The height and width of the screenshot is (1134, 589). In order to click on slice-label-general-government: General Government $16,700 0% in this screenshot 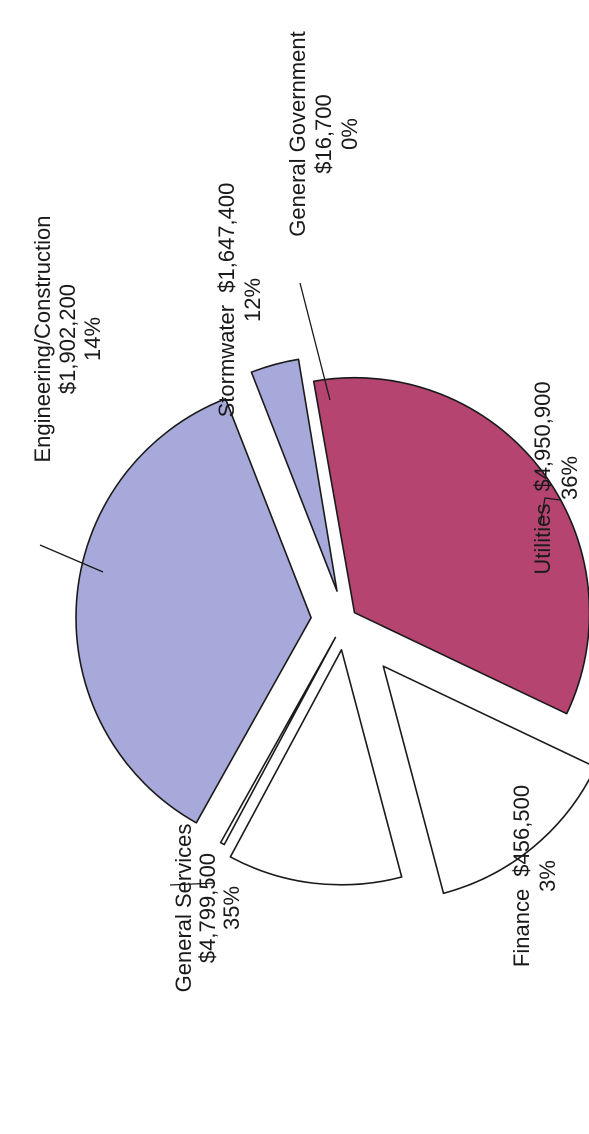, I will do `click(323, 133)`.